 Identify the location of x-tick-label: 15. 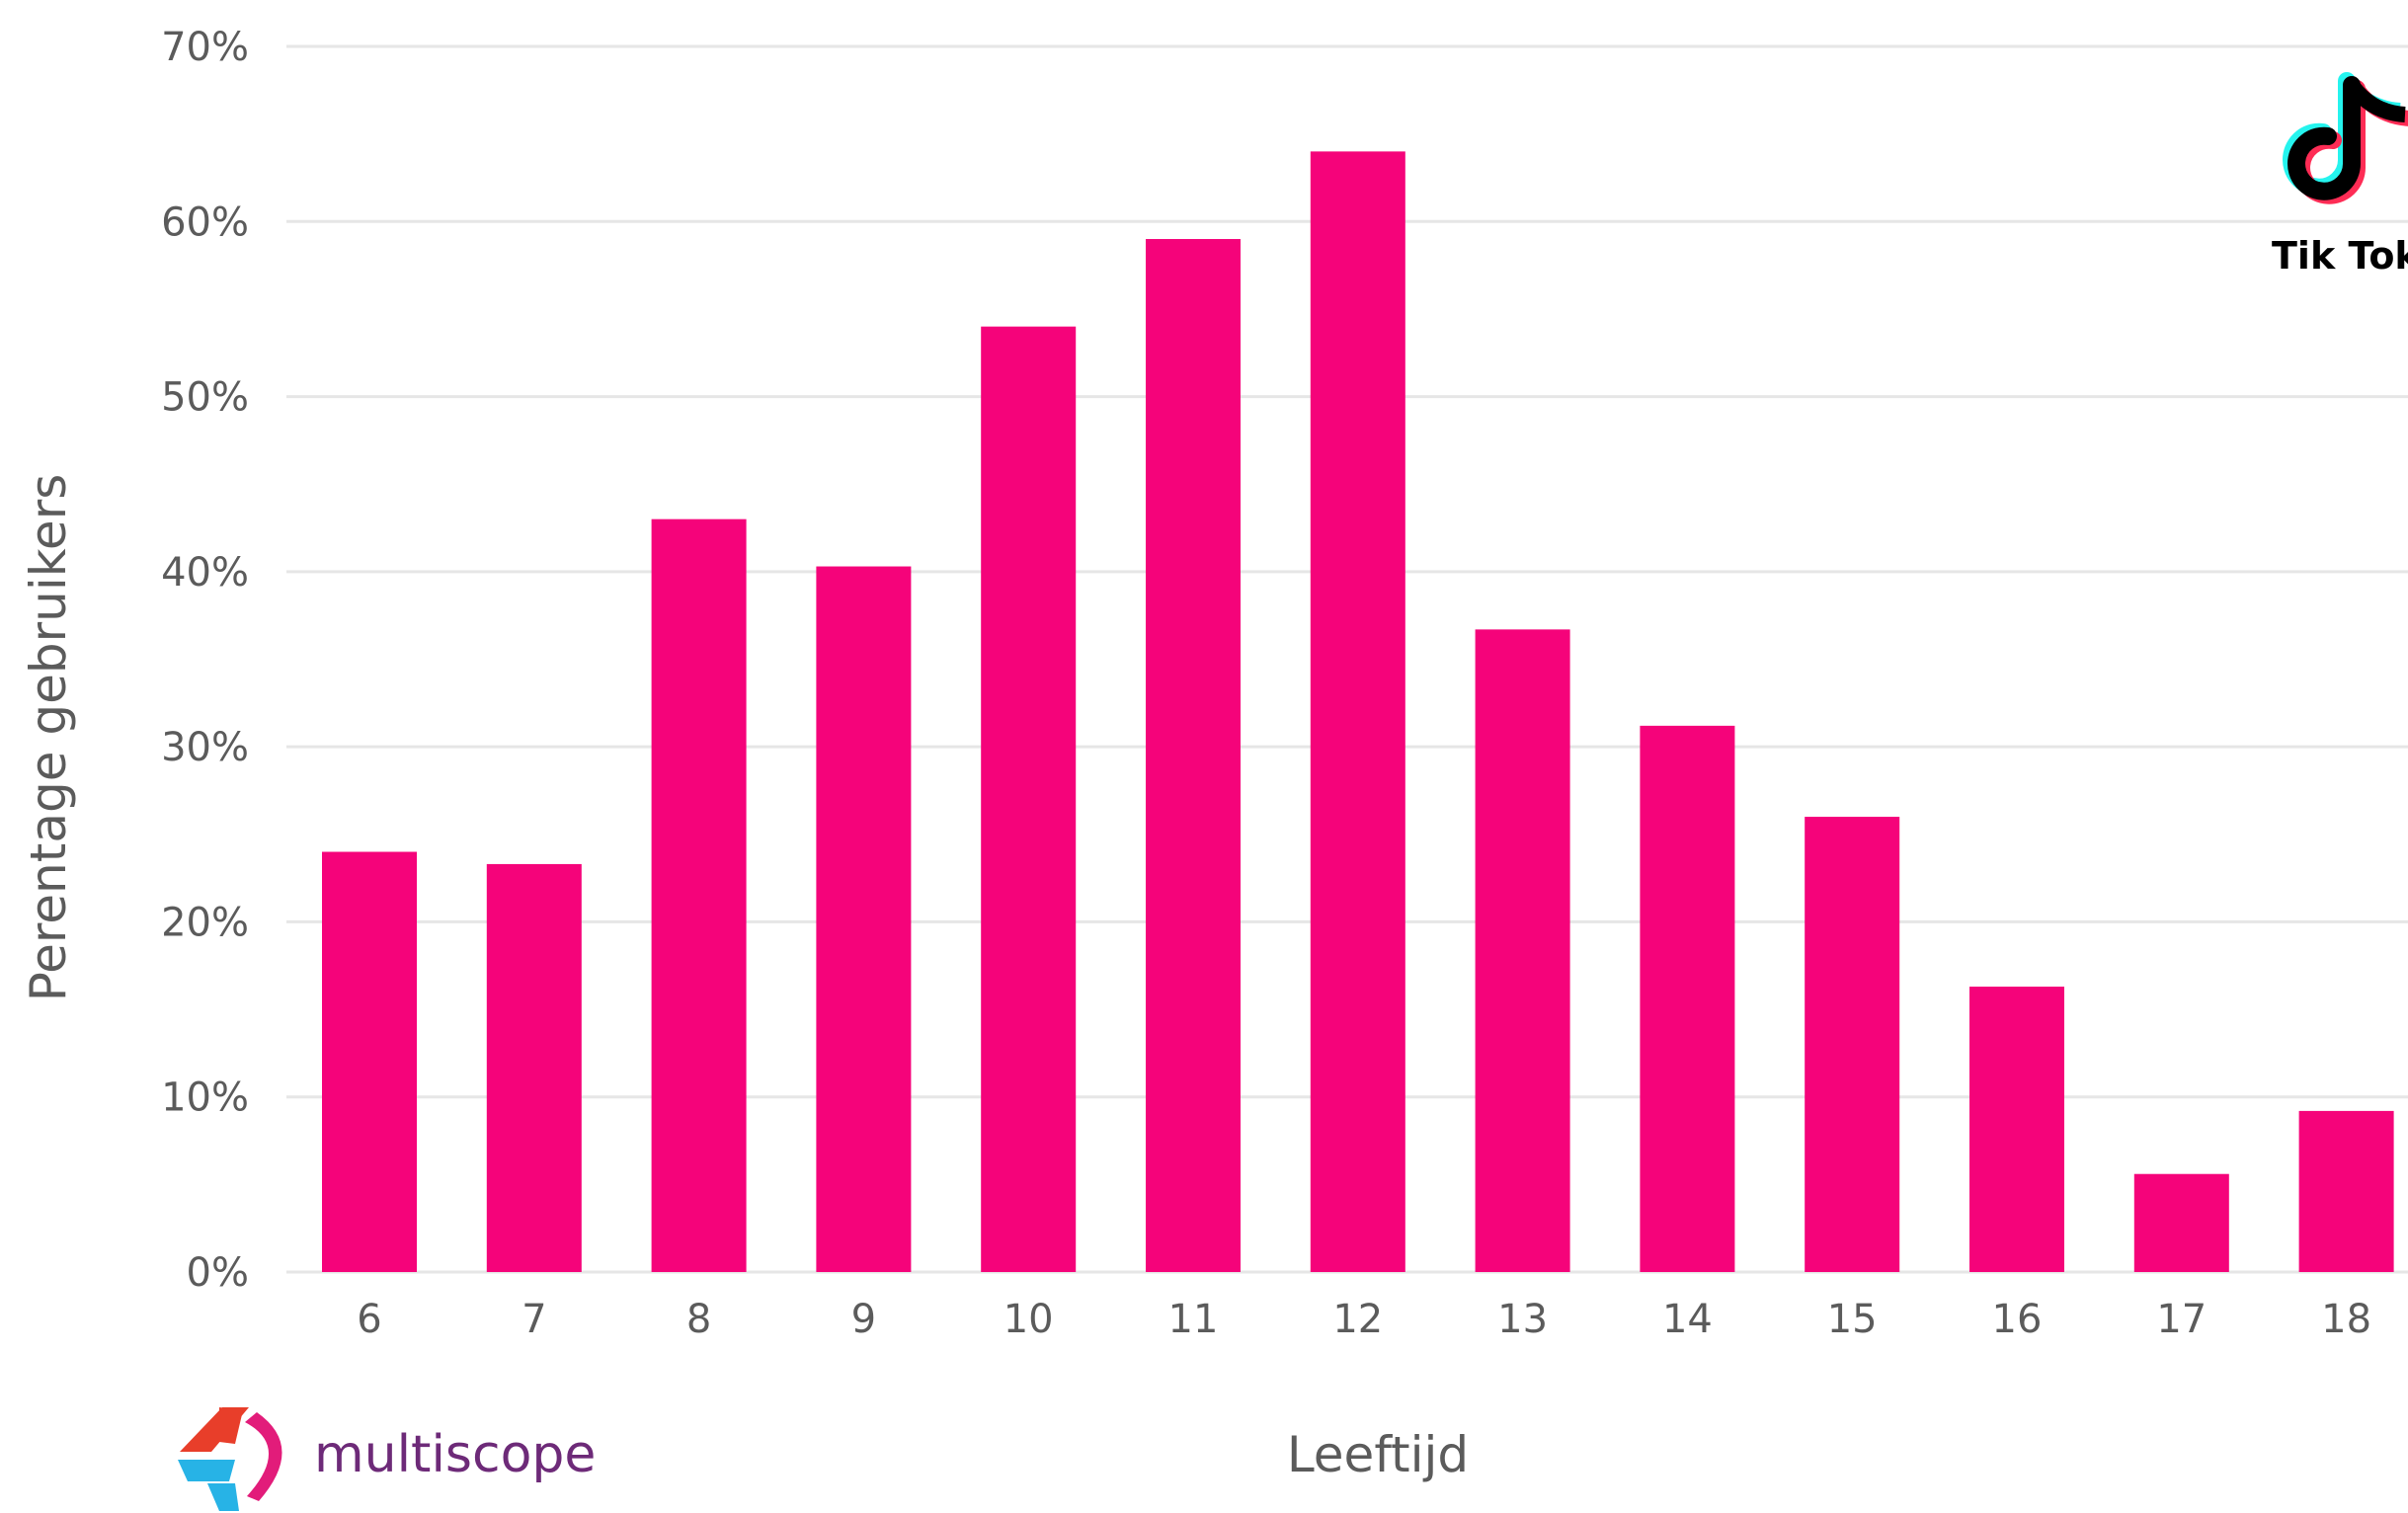
(1852, 1319).